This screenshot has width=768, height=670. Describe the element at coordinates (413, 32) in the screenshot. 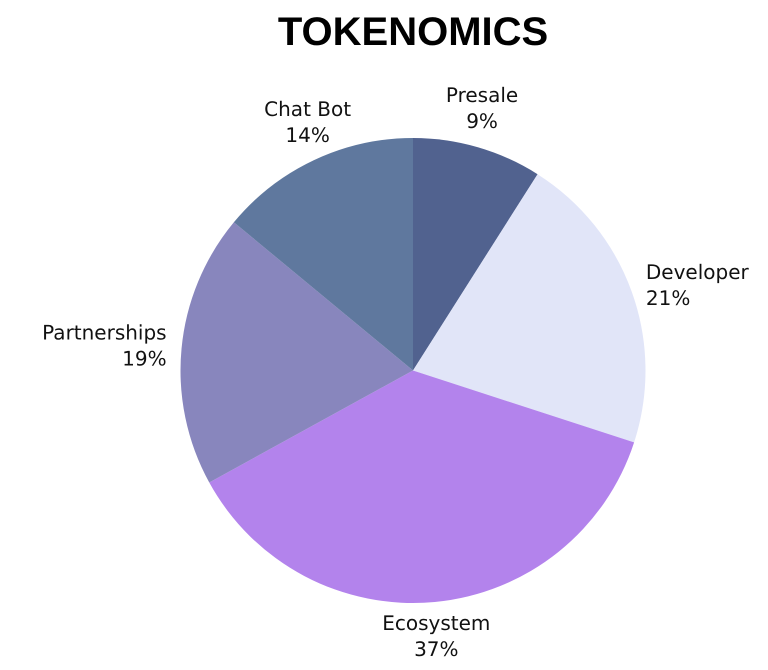

I see `chart-title: TOKENOMICS` at that location.